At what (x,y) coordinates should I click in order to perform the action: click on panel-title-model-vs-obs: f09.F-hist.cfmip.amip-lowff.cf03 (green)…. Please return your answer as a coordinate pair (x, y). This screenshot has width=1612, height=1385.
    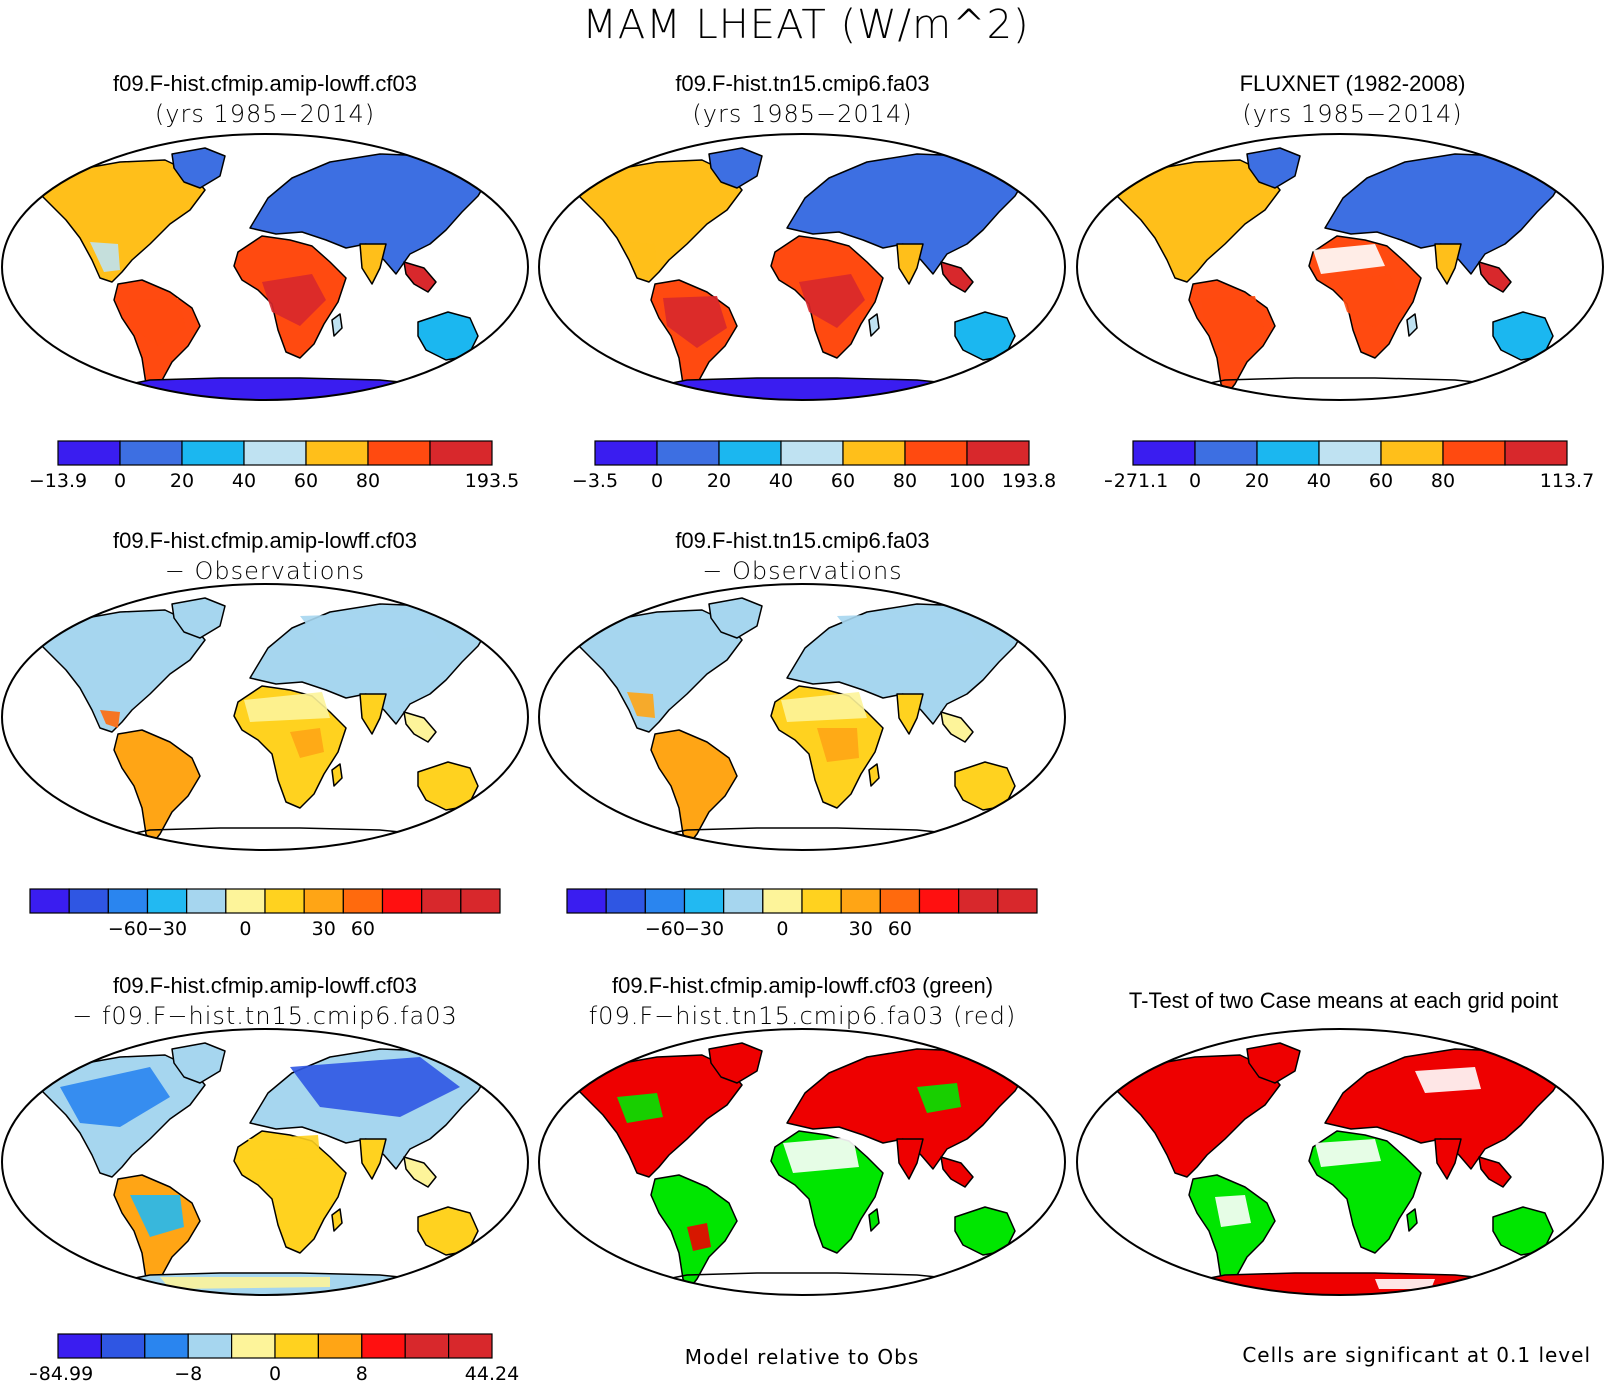
    Looking at the image, I should click on (802, 1001).